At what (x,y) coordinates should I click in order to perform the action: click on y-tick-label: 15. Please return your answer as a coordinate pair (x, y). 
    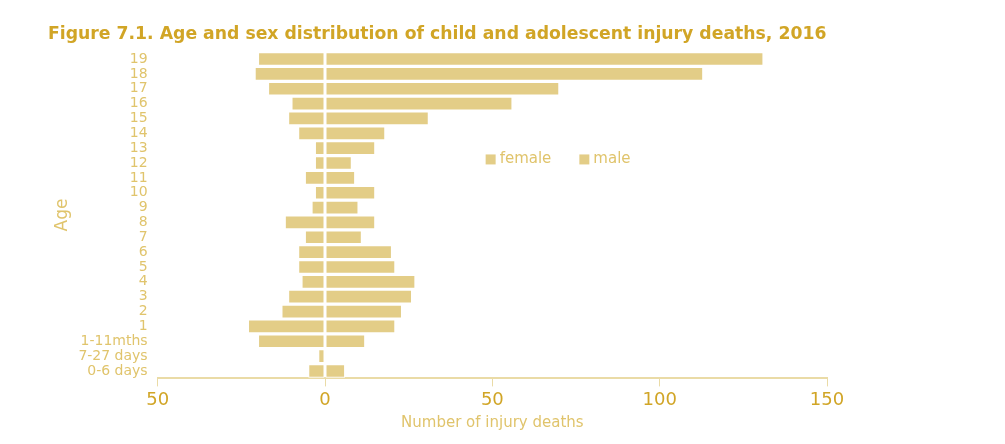
    Looking at the image, I should click on (138, 117).